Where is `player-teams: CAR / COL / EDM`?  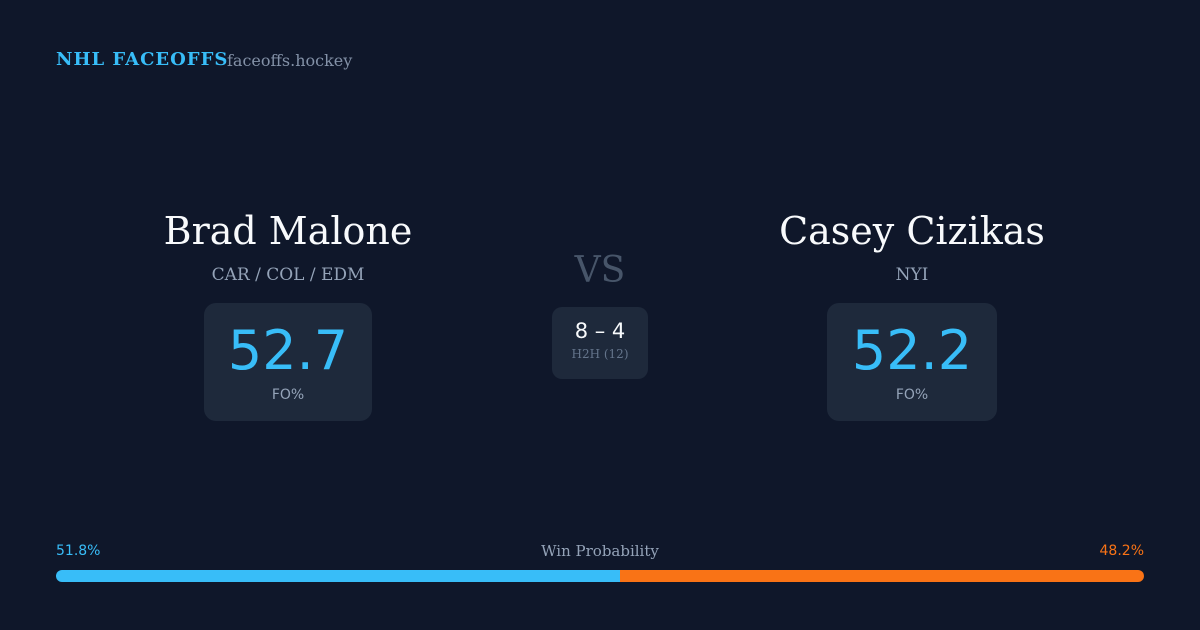
player-teams: CAR / COL / EDM is located at coordinates (288, 275).